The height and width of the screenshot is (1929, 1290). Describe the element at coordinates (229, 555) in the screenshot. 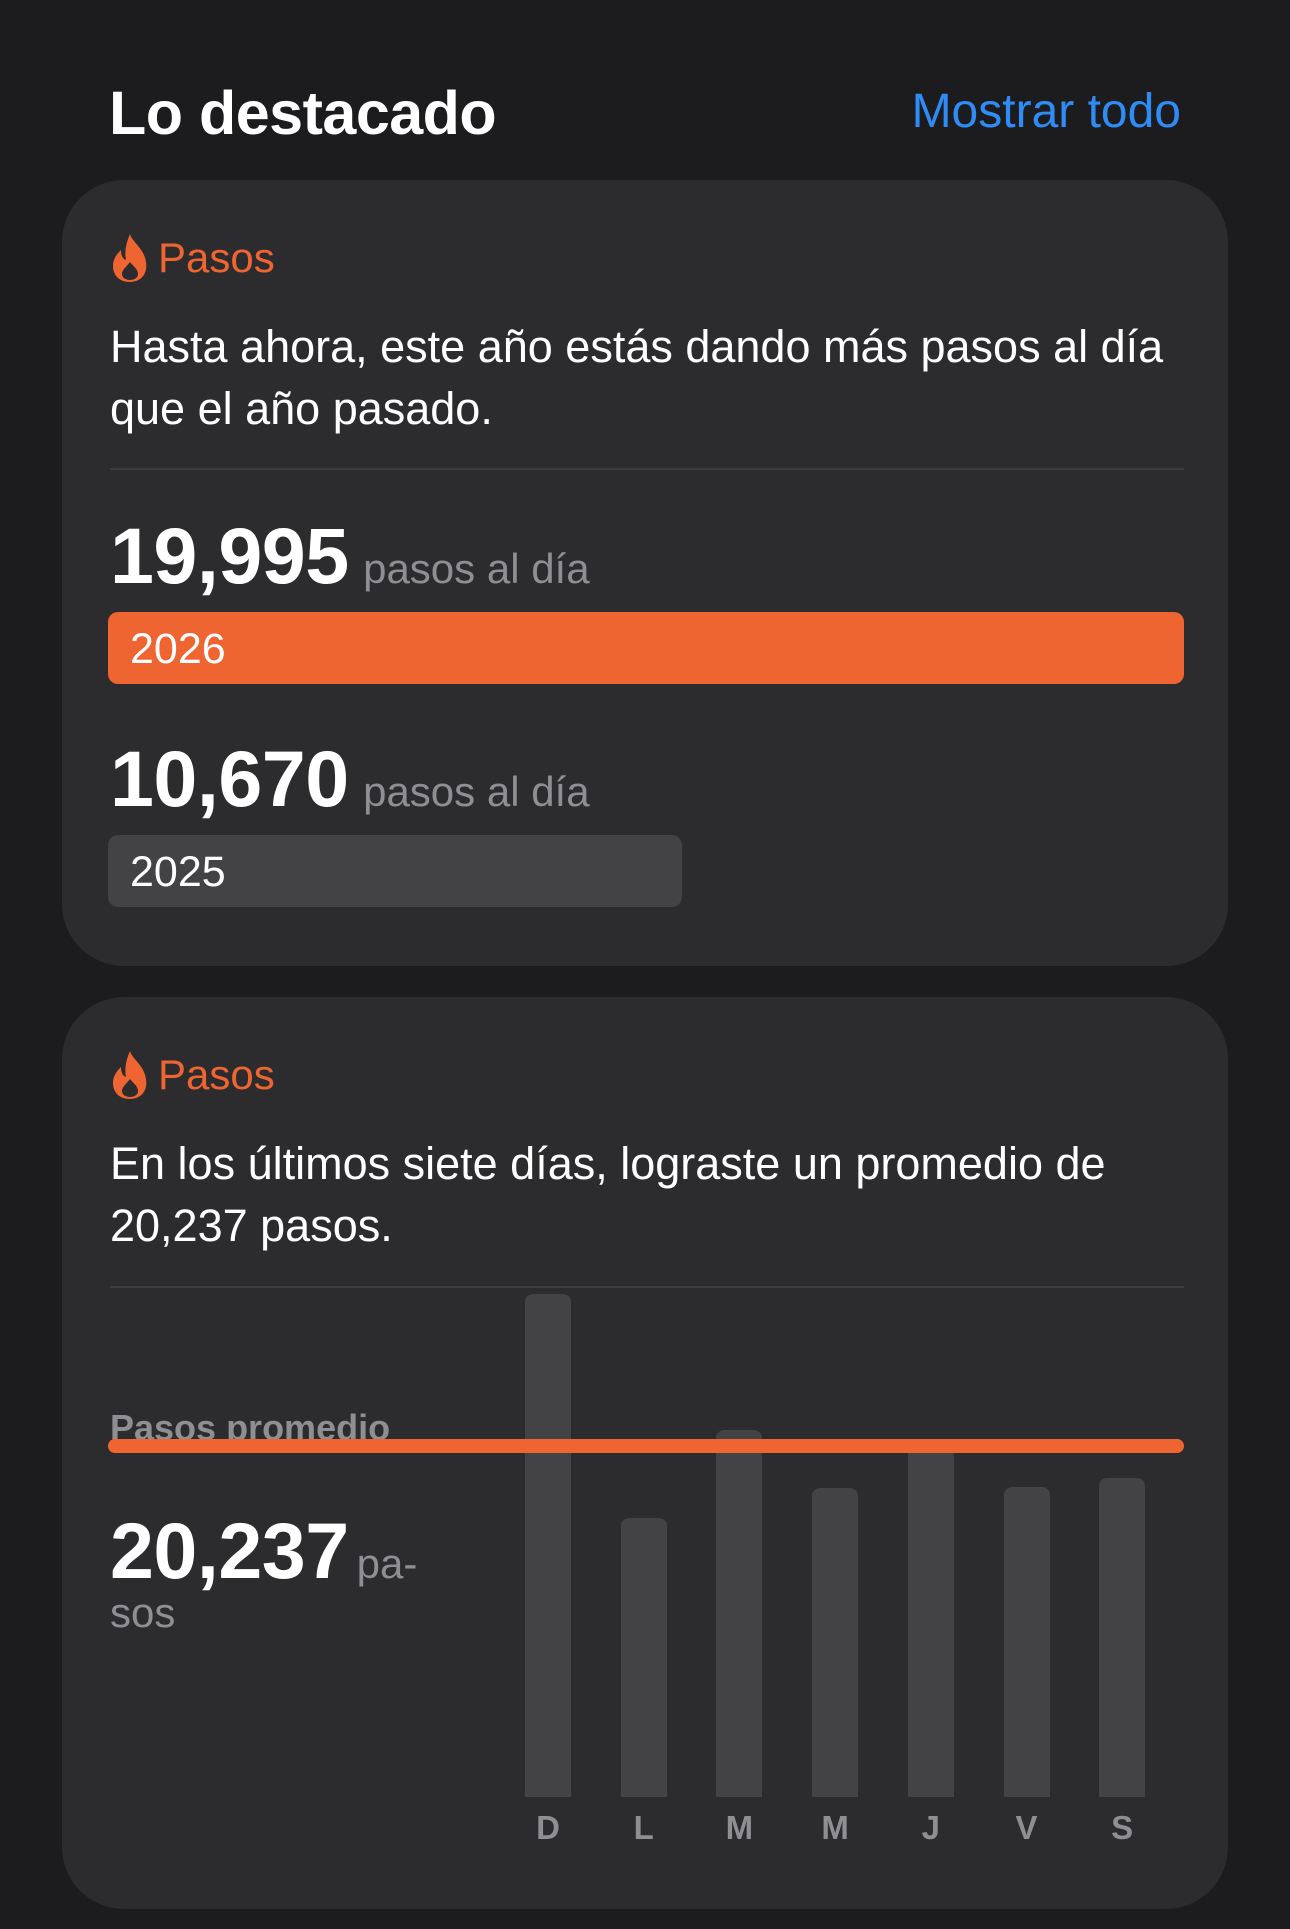

I see `stat-value: 19,995` at that location.